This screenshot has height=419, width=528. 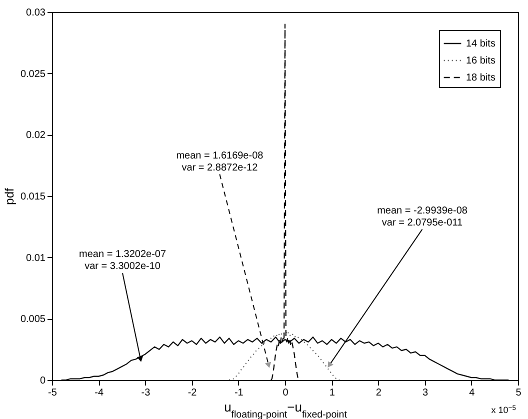 What do you see at coordinates (36, 258) in the screenshot?
I see `y-tick-label: 0.01` at bounding box center [36, 258].